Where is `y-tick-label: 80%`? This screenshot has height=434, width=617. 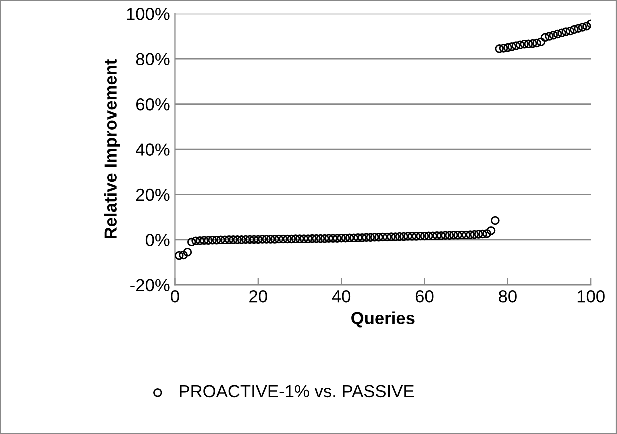
y-tick-label: 80% is located at coordinates (153, 59).